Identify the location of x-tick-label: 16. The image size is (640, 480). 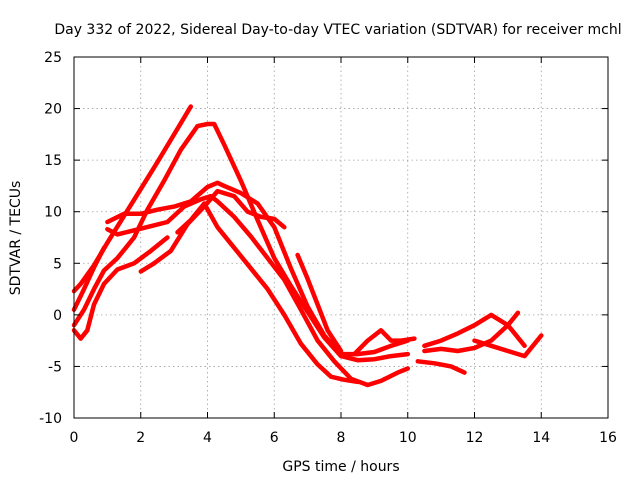
(608, 438).